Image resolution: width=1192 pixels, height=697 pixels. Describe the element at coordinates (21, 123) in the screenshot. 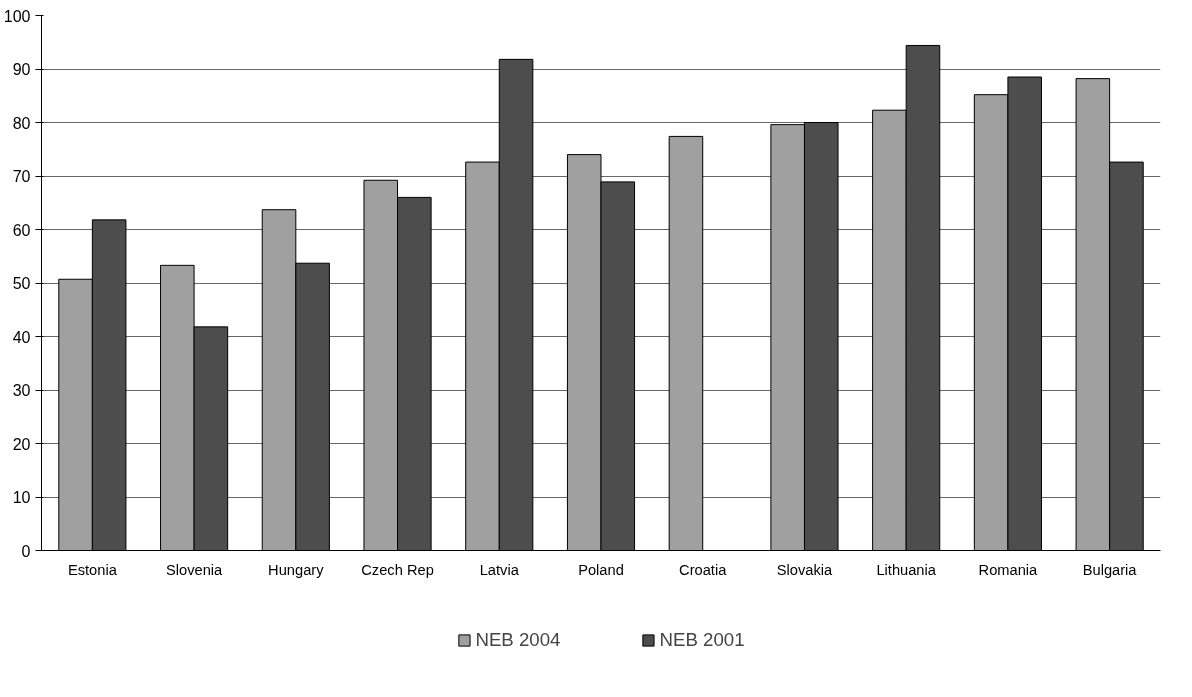

I see `y-tick-label: 80` at that location.